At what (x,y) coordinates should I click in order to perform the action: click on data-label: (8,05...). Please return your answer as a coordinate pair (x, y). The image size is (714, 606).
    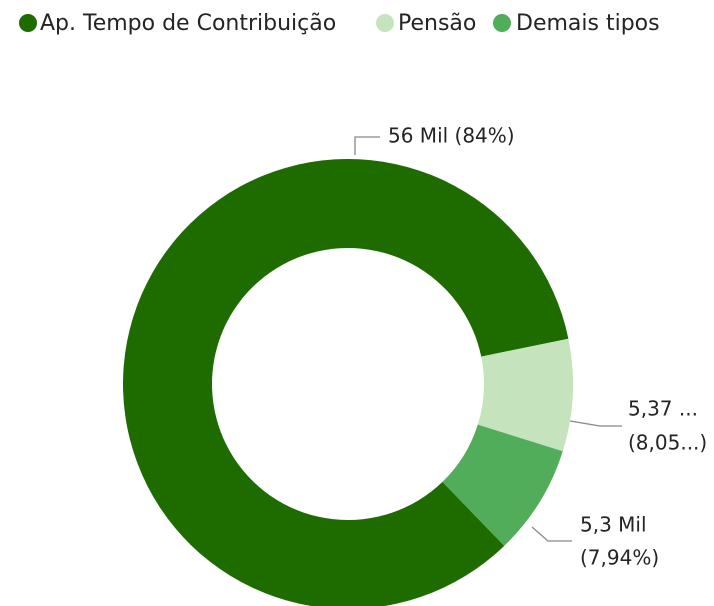
    Looking at the image, I should click on (667, 443).